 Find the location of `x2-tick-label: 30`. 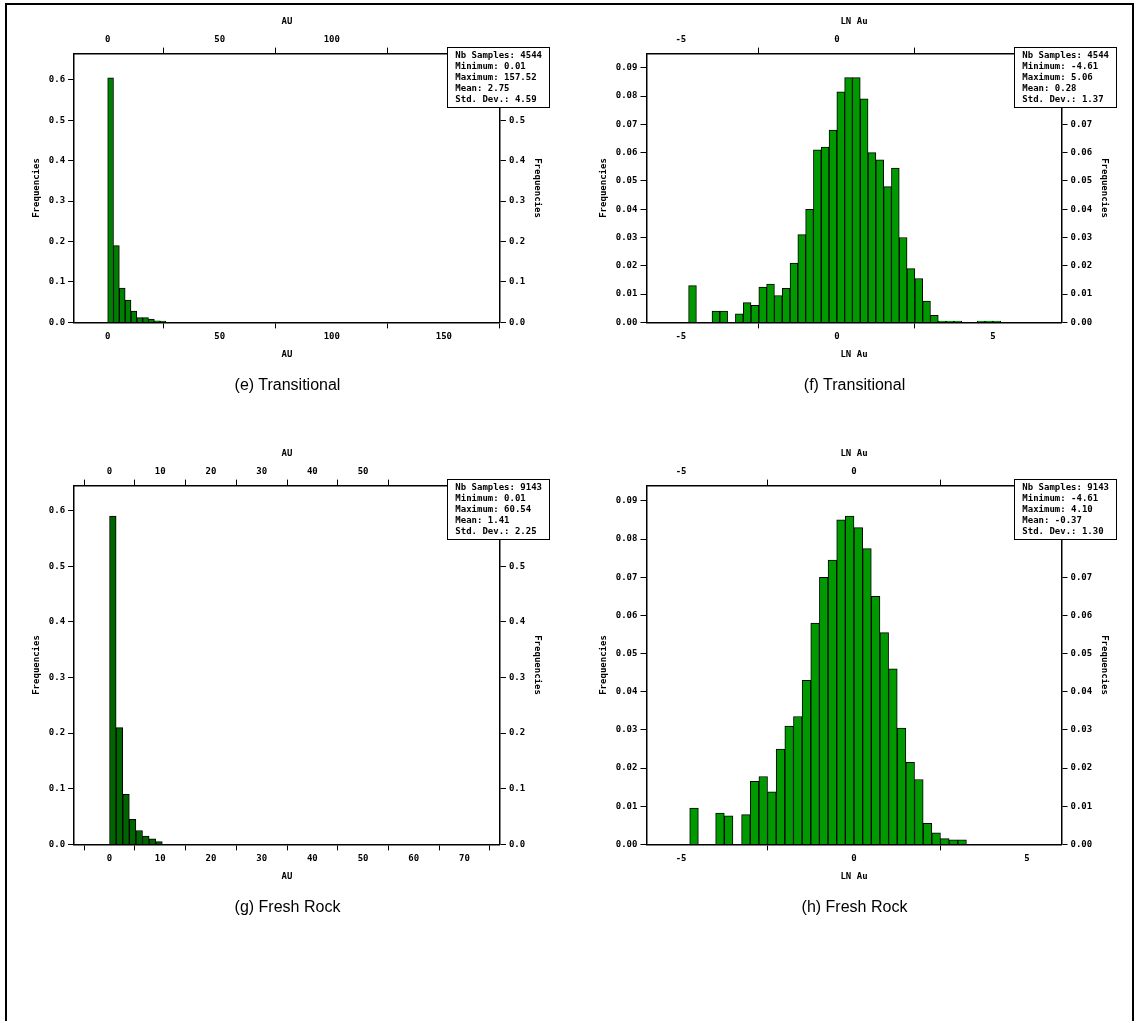

x2-tick-label: 30 is located at coordinates (262, 470).